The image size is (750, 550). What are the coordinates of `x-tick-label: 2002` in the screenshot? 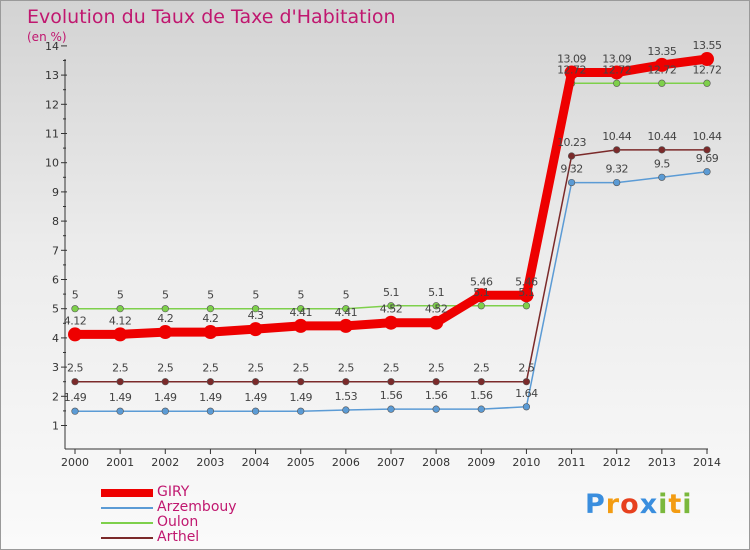 It's located at (165, 462).